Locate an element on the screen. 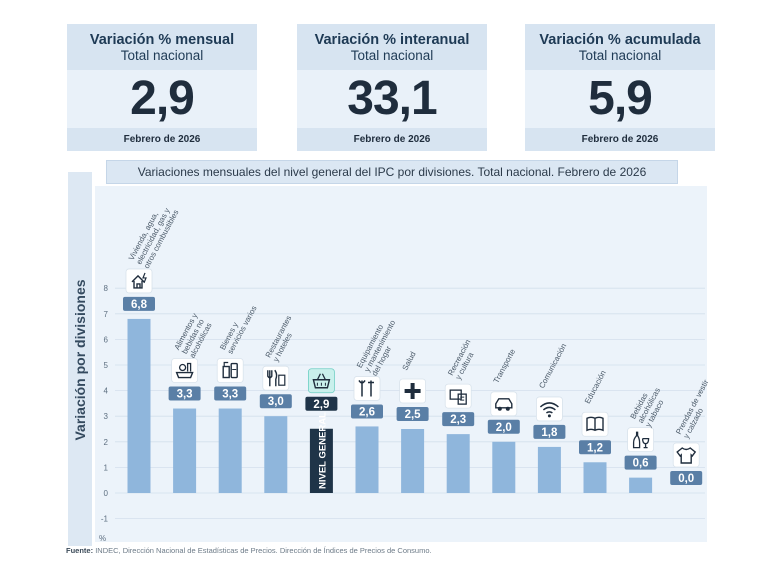  category-label-line: Salud is located at coordinates (408, 361).